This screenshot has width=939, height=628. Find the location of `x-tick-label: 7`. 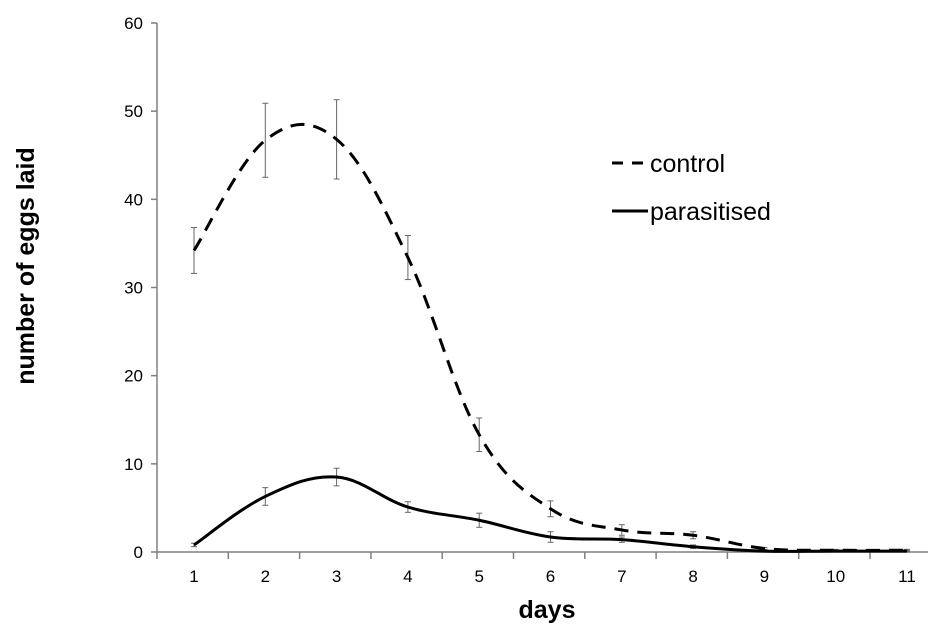

x-tick-label: 7 is located at coordinates (621, 576).